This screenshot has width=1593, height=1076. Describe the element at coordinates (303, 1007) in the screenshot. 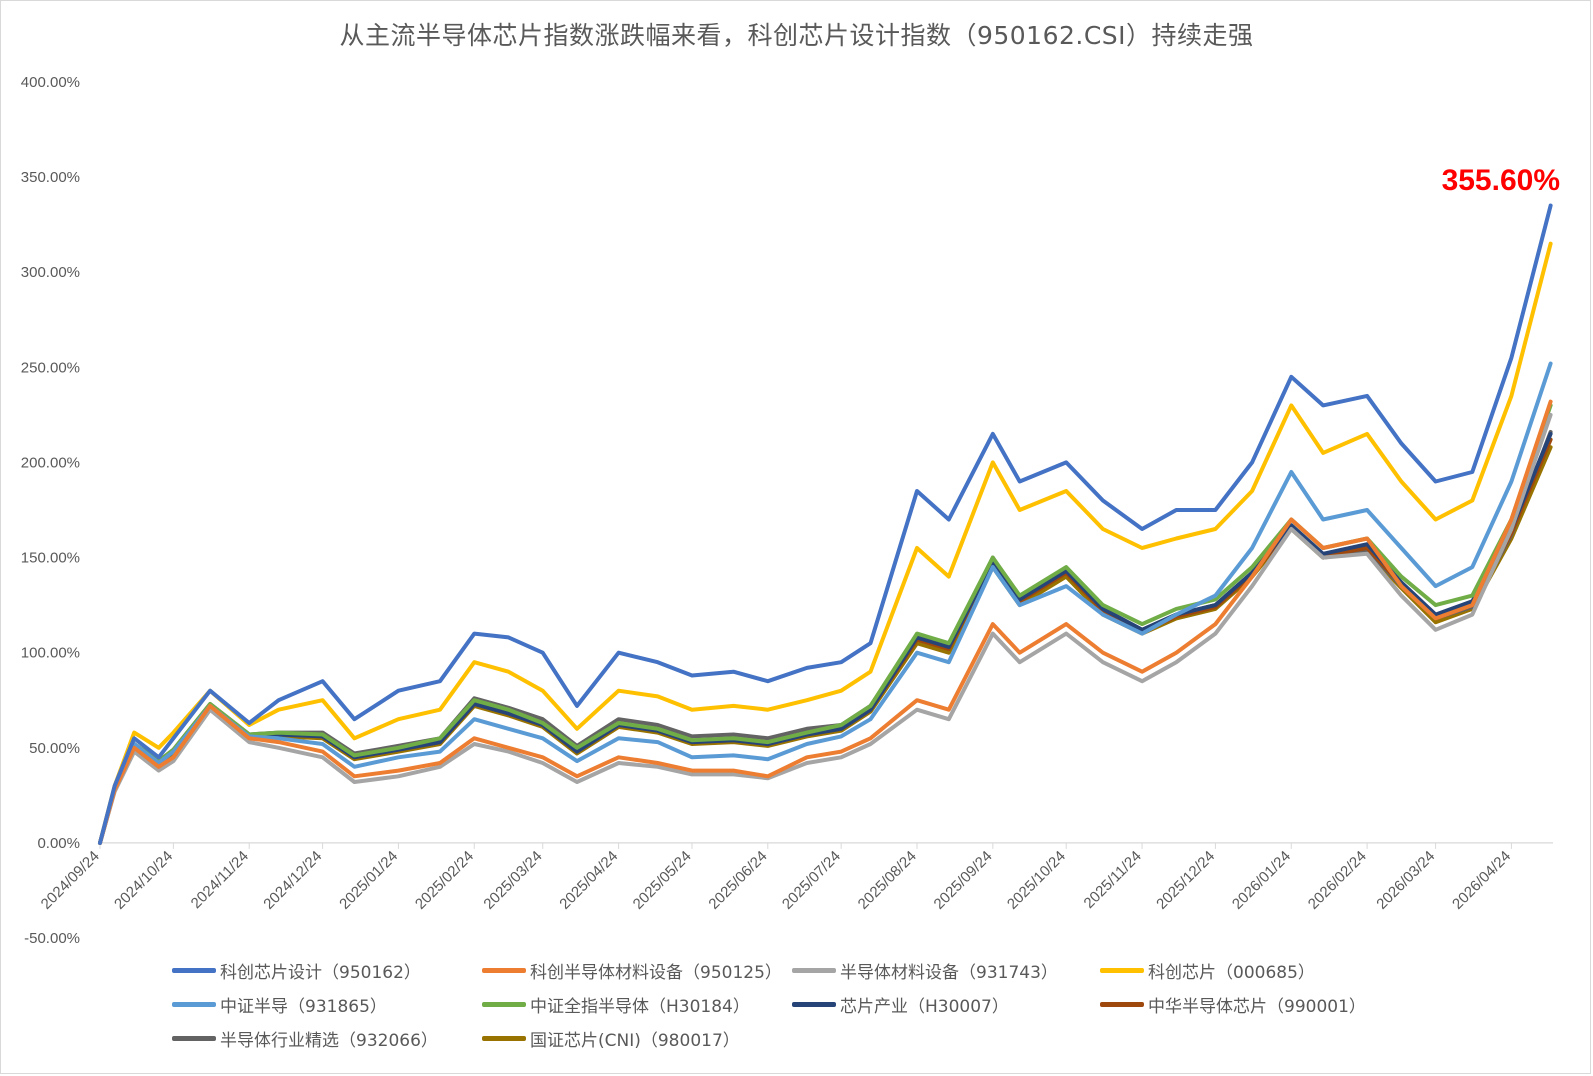

I see `legend-label: 中证半导（931865）` at that location.